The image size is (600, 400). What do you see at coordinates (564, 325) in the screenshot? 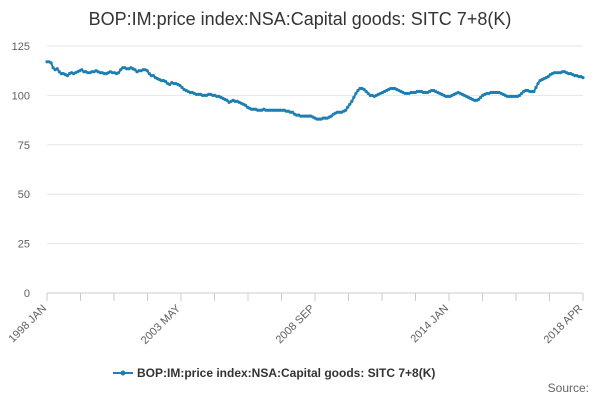
I see `x-tick-label: 2018 APR` at bounding box center [564, 325].